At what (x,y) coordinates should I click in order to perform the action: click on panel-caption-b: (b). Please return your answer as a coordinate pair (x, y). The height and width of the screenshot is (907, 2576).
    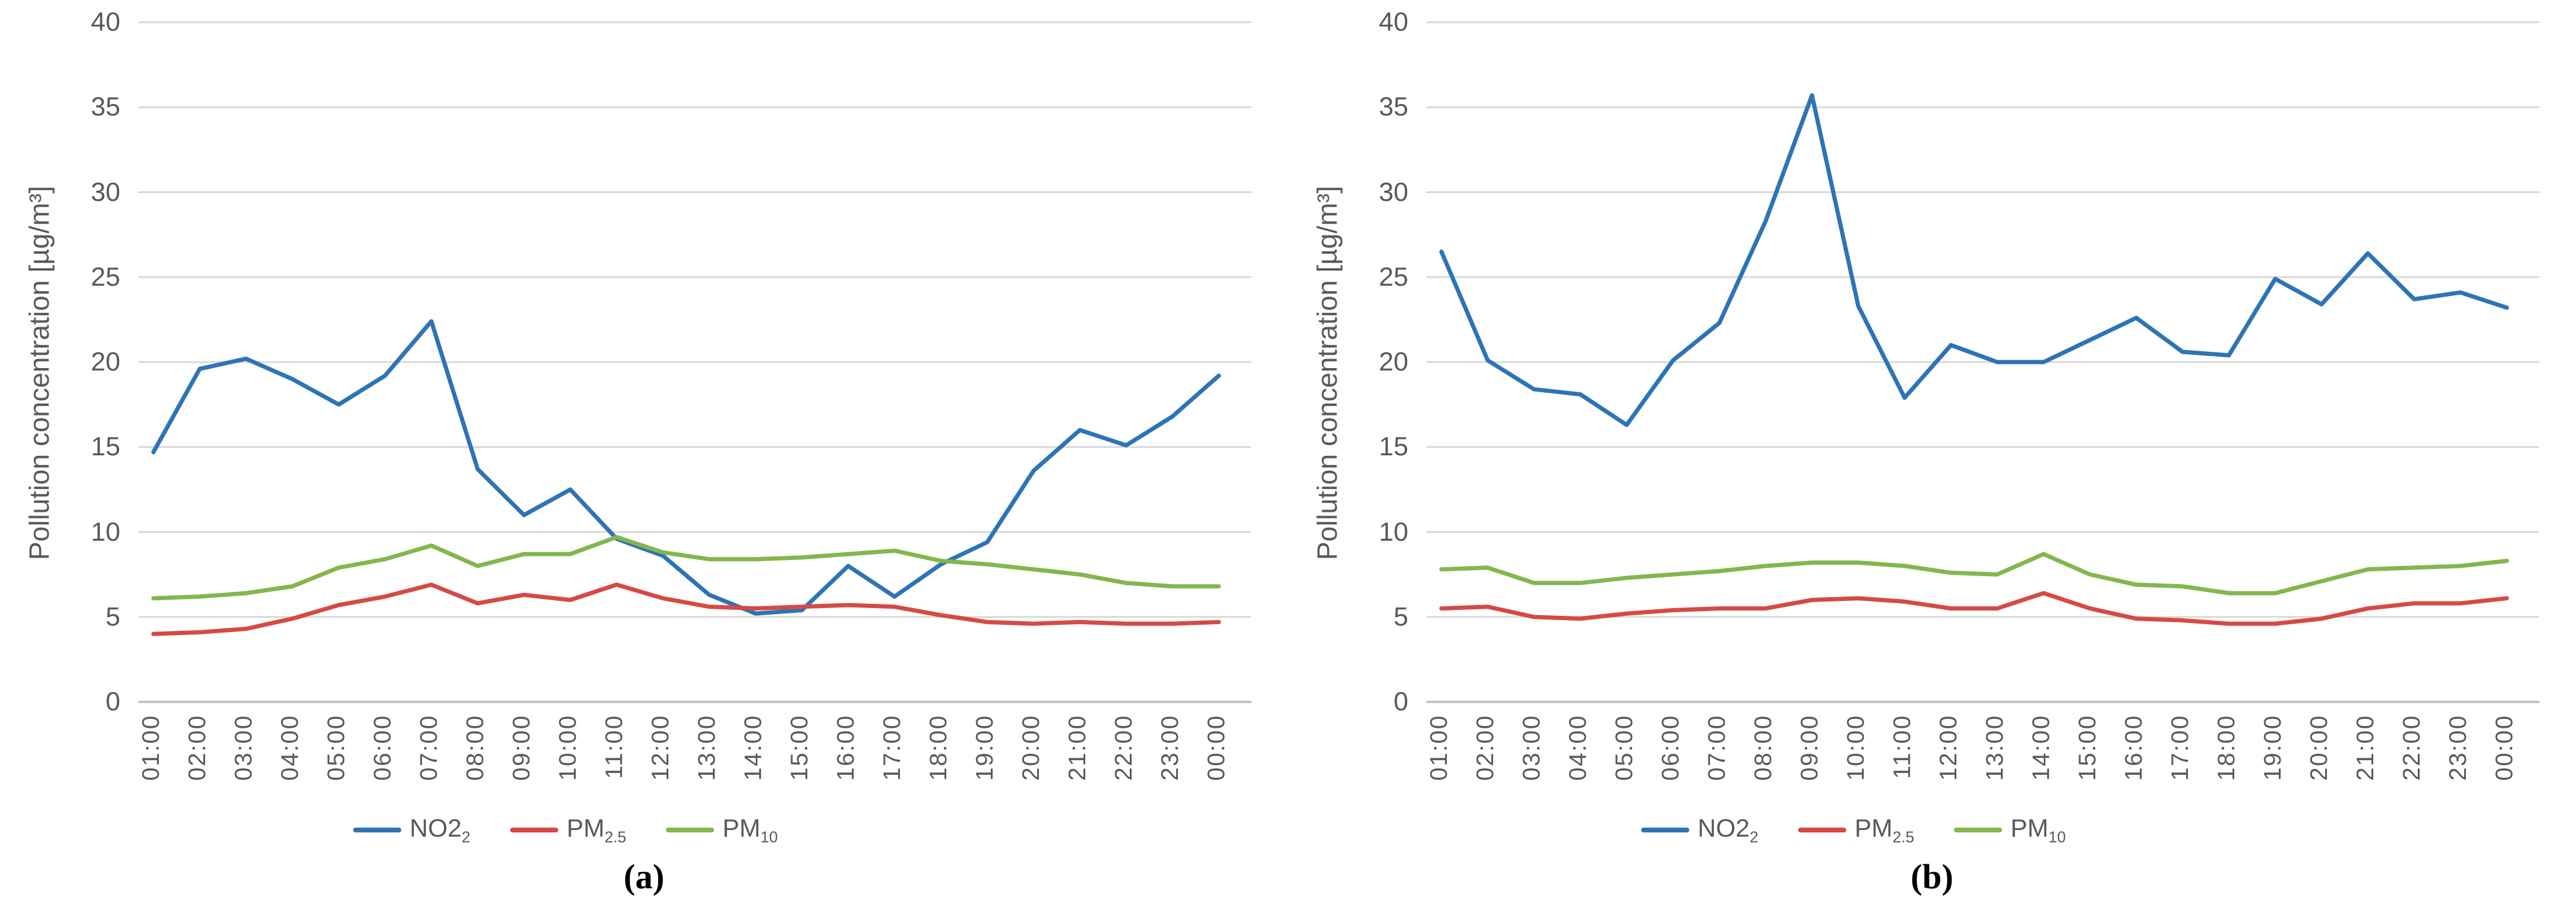
    Looking at the image, I should click on (1932, 876).